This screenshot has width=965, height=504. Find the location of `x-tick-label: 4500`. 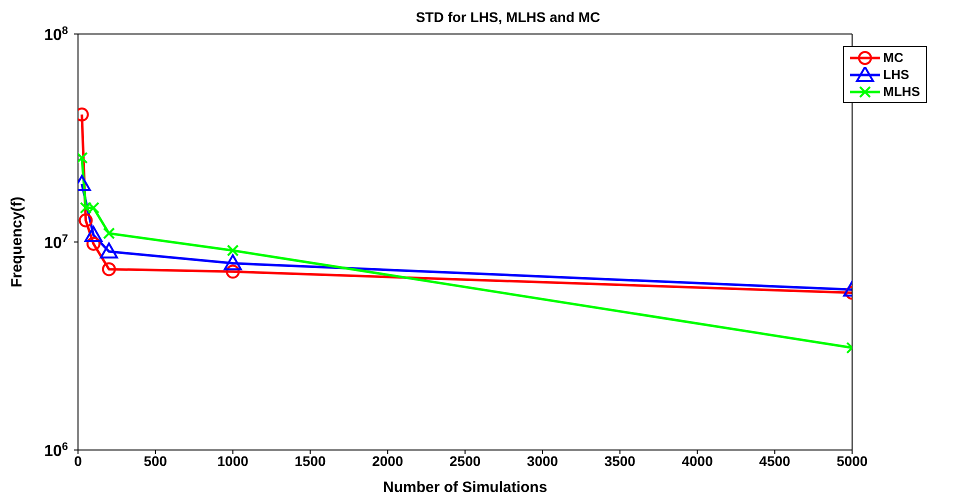

x-tick-label: 4500 is located at coordinates (775, 460).